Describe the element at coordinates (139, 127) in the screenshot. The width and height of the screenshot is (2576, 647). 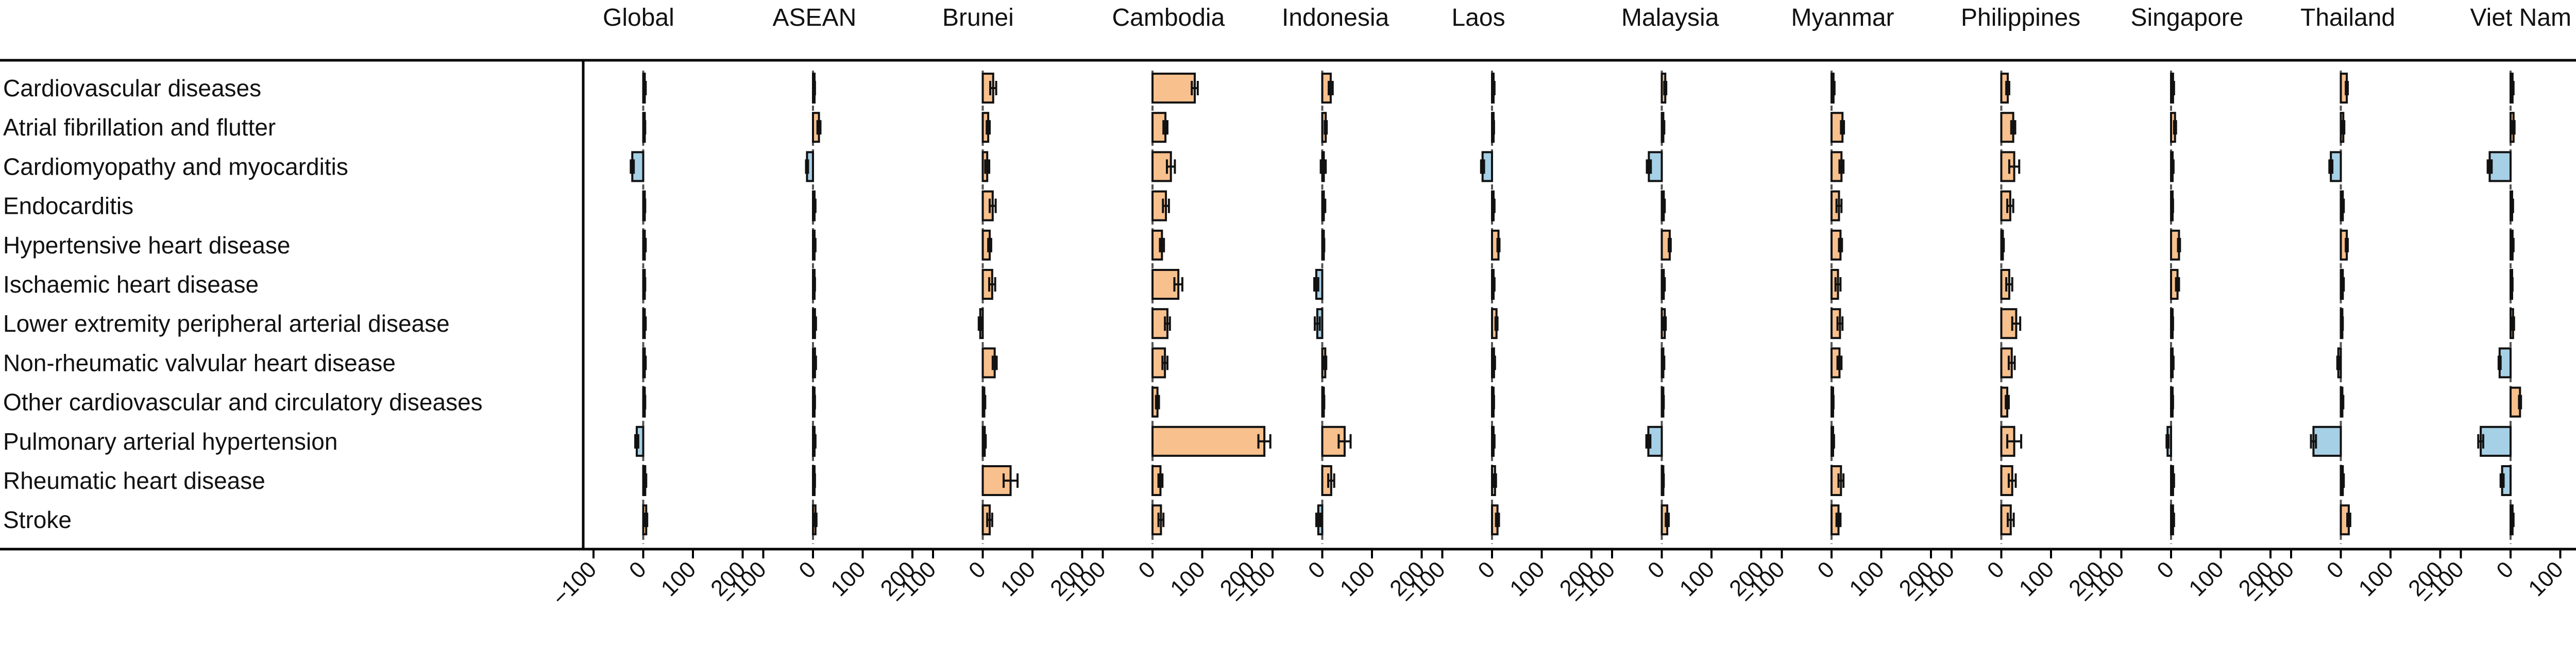
I see `category-label: Atrial fibrillation and flutter` at that location.